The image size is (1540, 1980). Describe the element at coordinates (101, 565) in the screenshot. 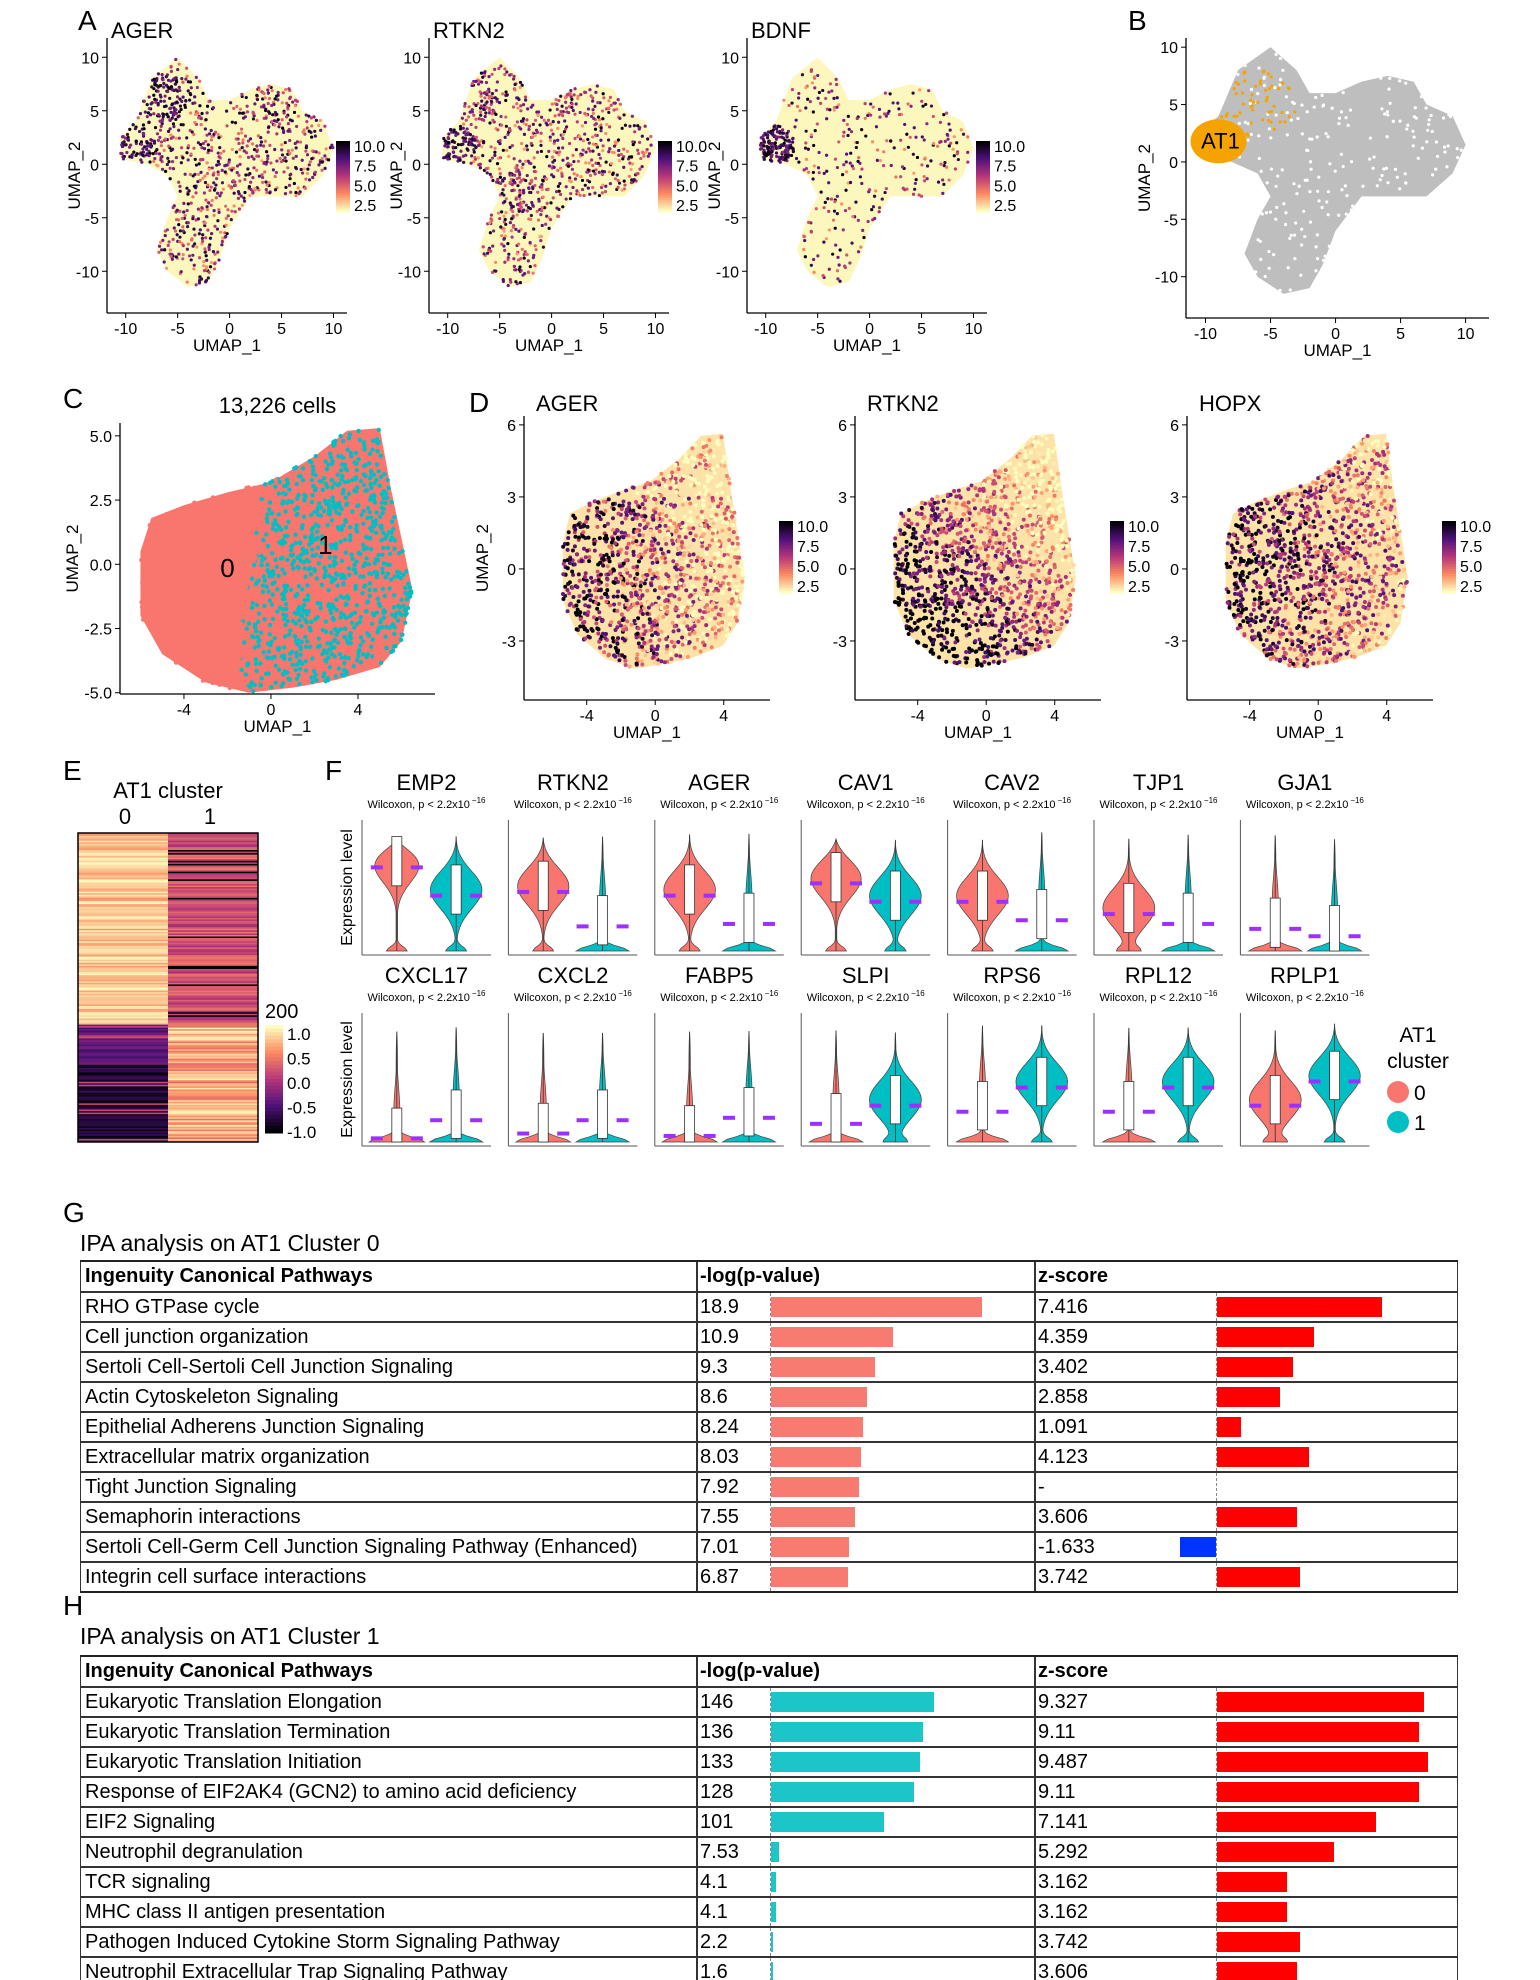

I see `y-tick-label: 0.0` at that location.